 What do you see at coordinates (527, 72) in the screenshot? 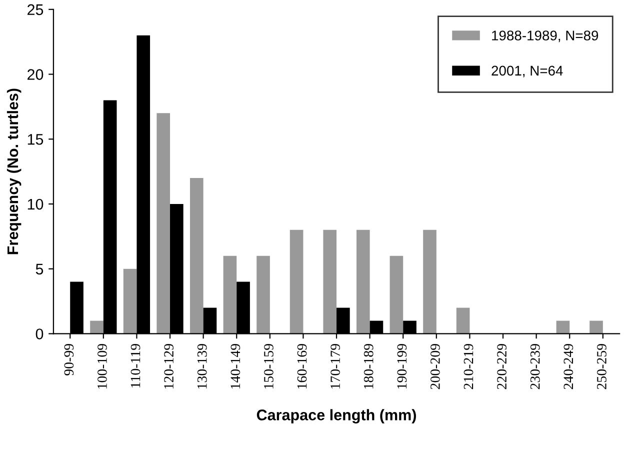
I see `legend-label: 2001, N=64` at bounding box center [527, 72].